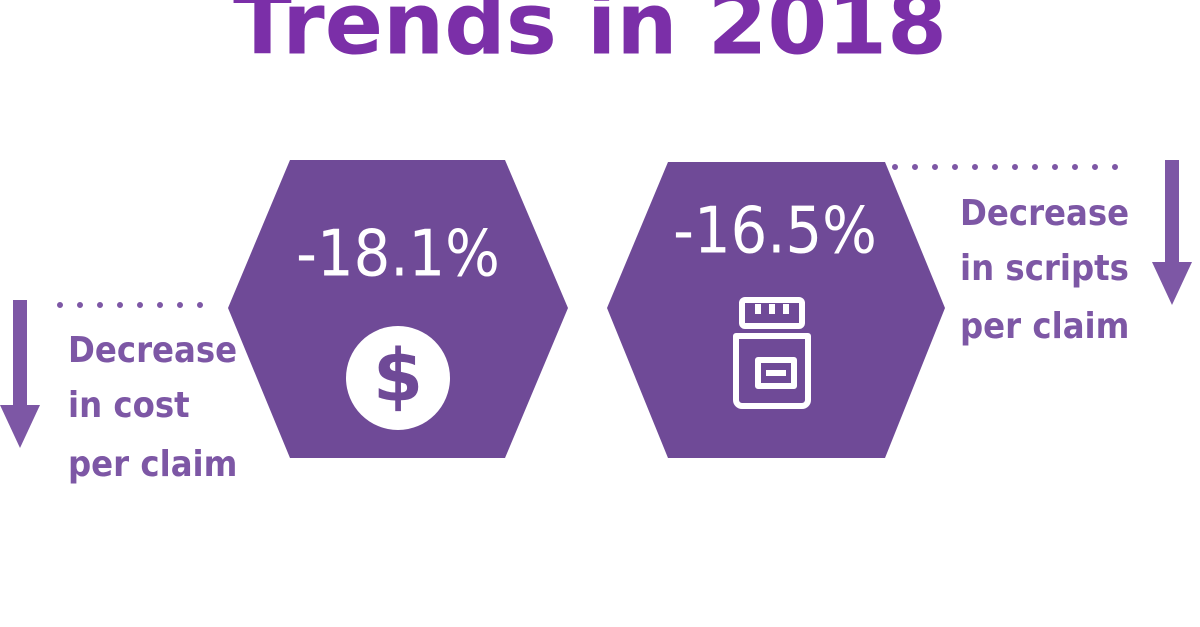 The width and height of the screenshot is (1200, 627). Describe the element at coordinates (590, 37) in the screenshot. I see `title: Trends in 2018` at that location.